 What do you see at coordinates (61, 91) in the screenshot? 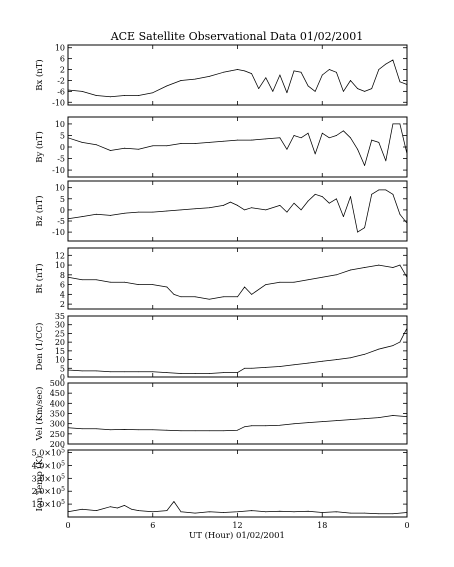
I see `y-tick-label: -6` at bounding box center [61, 91].